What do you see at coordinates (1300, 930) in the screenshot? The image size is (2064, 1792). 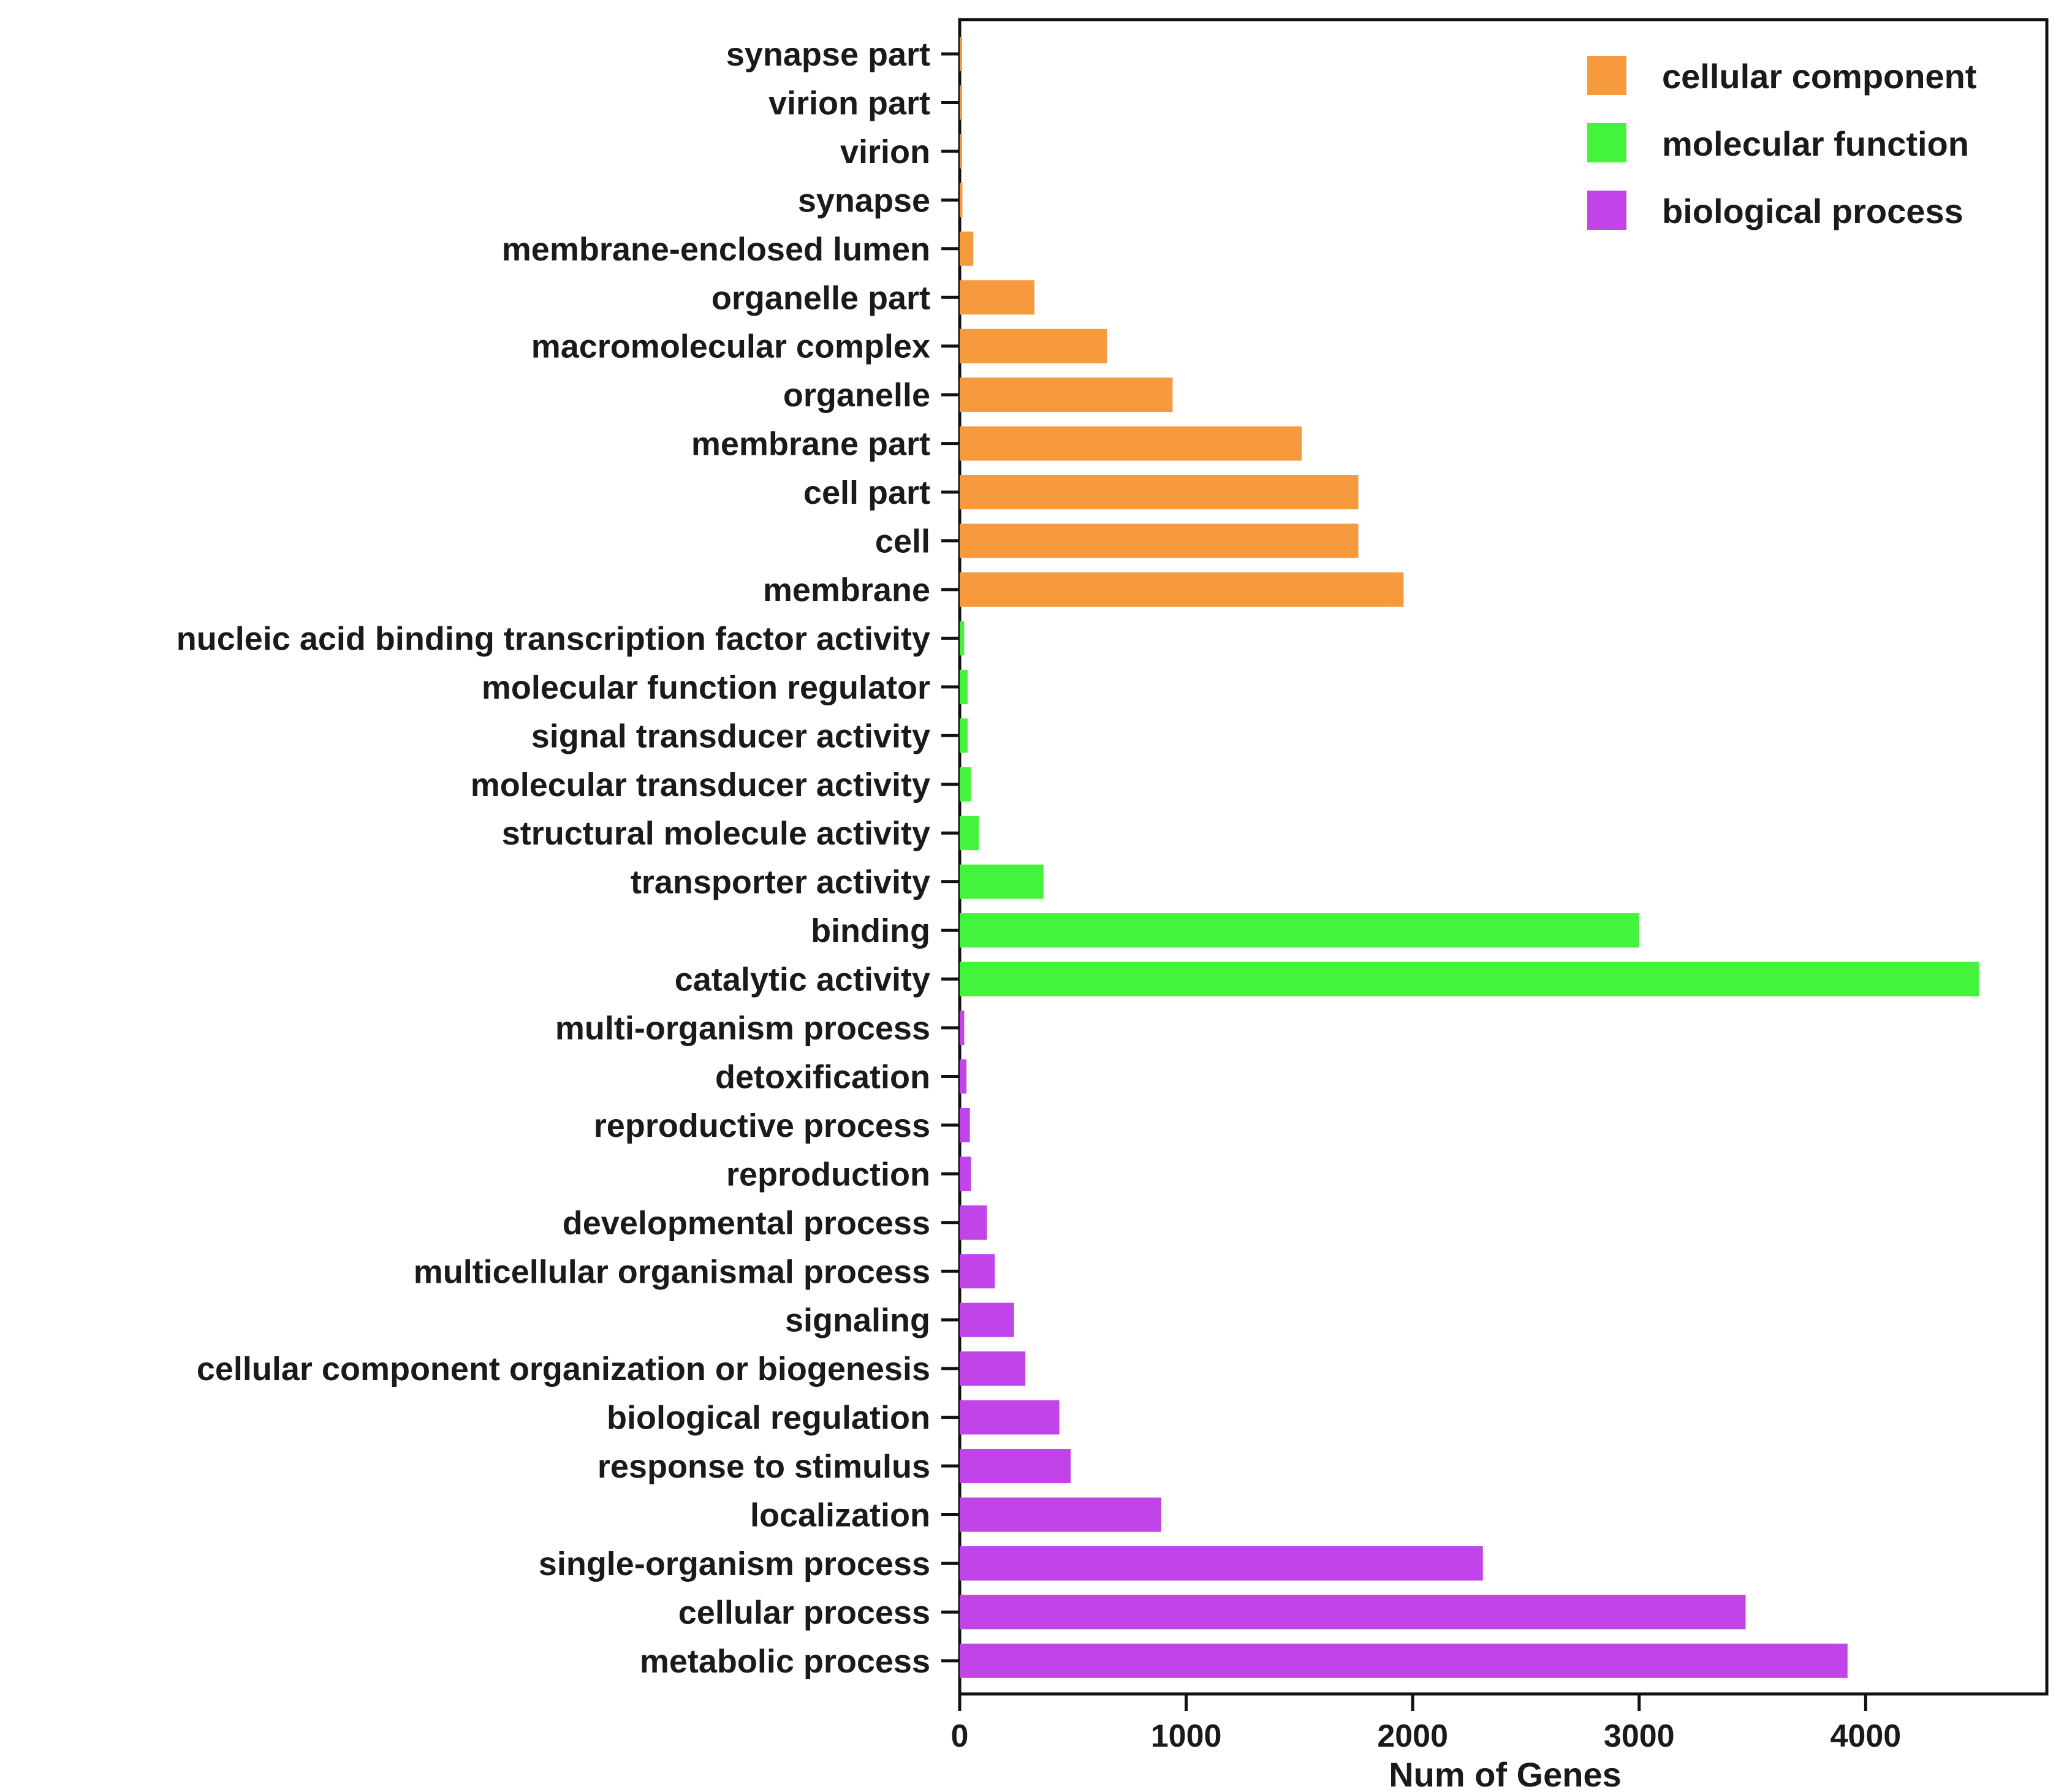 I see `bar-binding` at bounding box center [1300, 930].